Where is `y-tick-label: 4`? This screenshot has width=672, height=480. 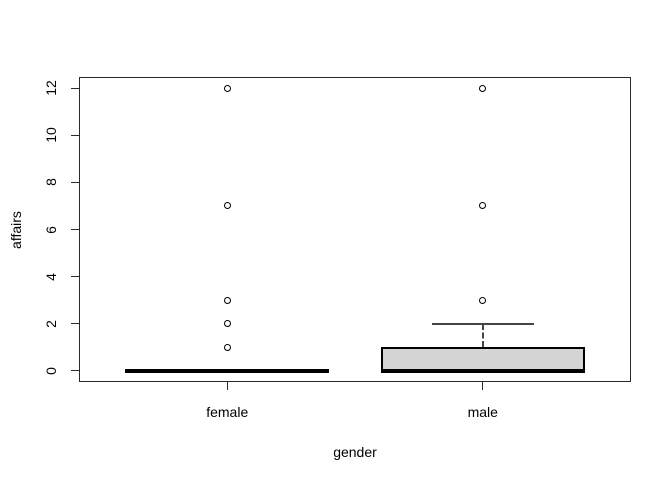
y-tick-label: 4 is located at coordinates (51, 276).